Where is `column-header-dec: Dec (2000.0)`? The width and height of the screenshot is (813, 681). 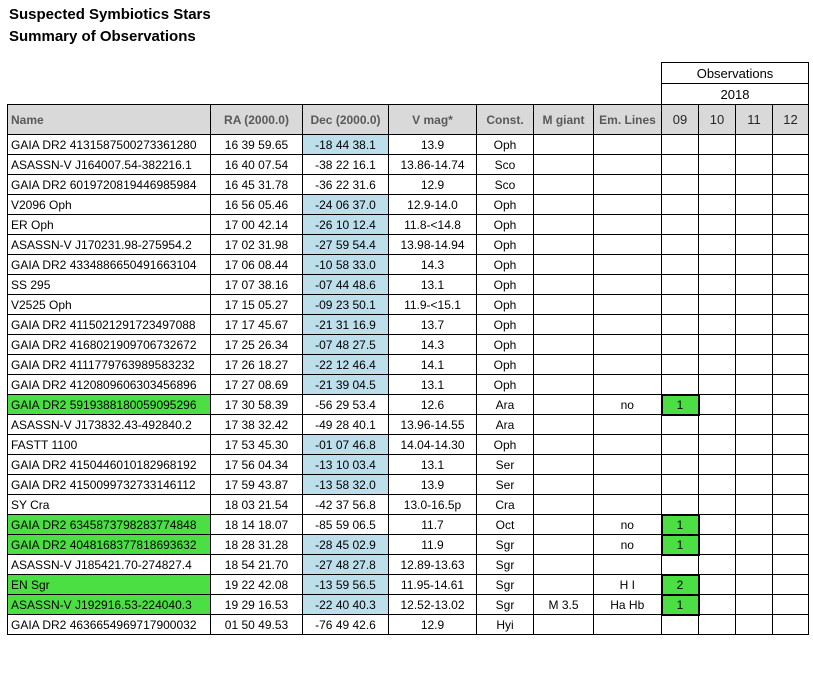 column-header-dec: Dec (2000.0) is located at coordinates (345, 119).